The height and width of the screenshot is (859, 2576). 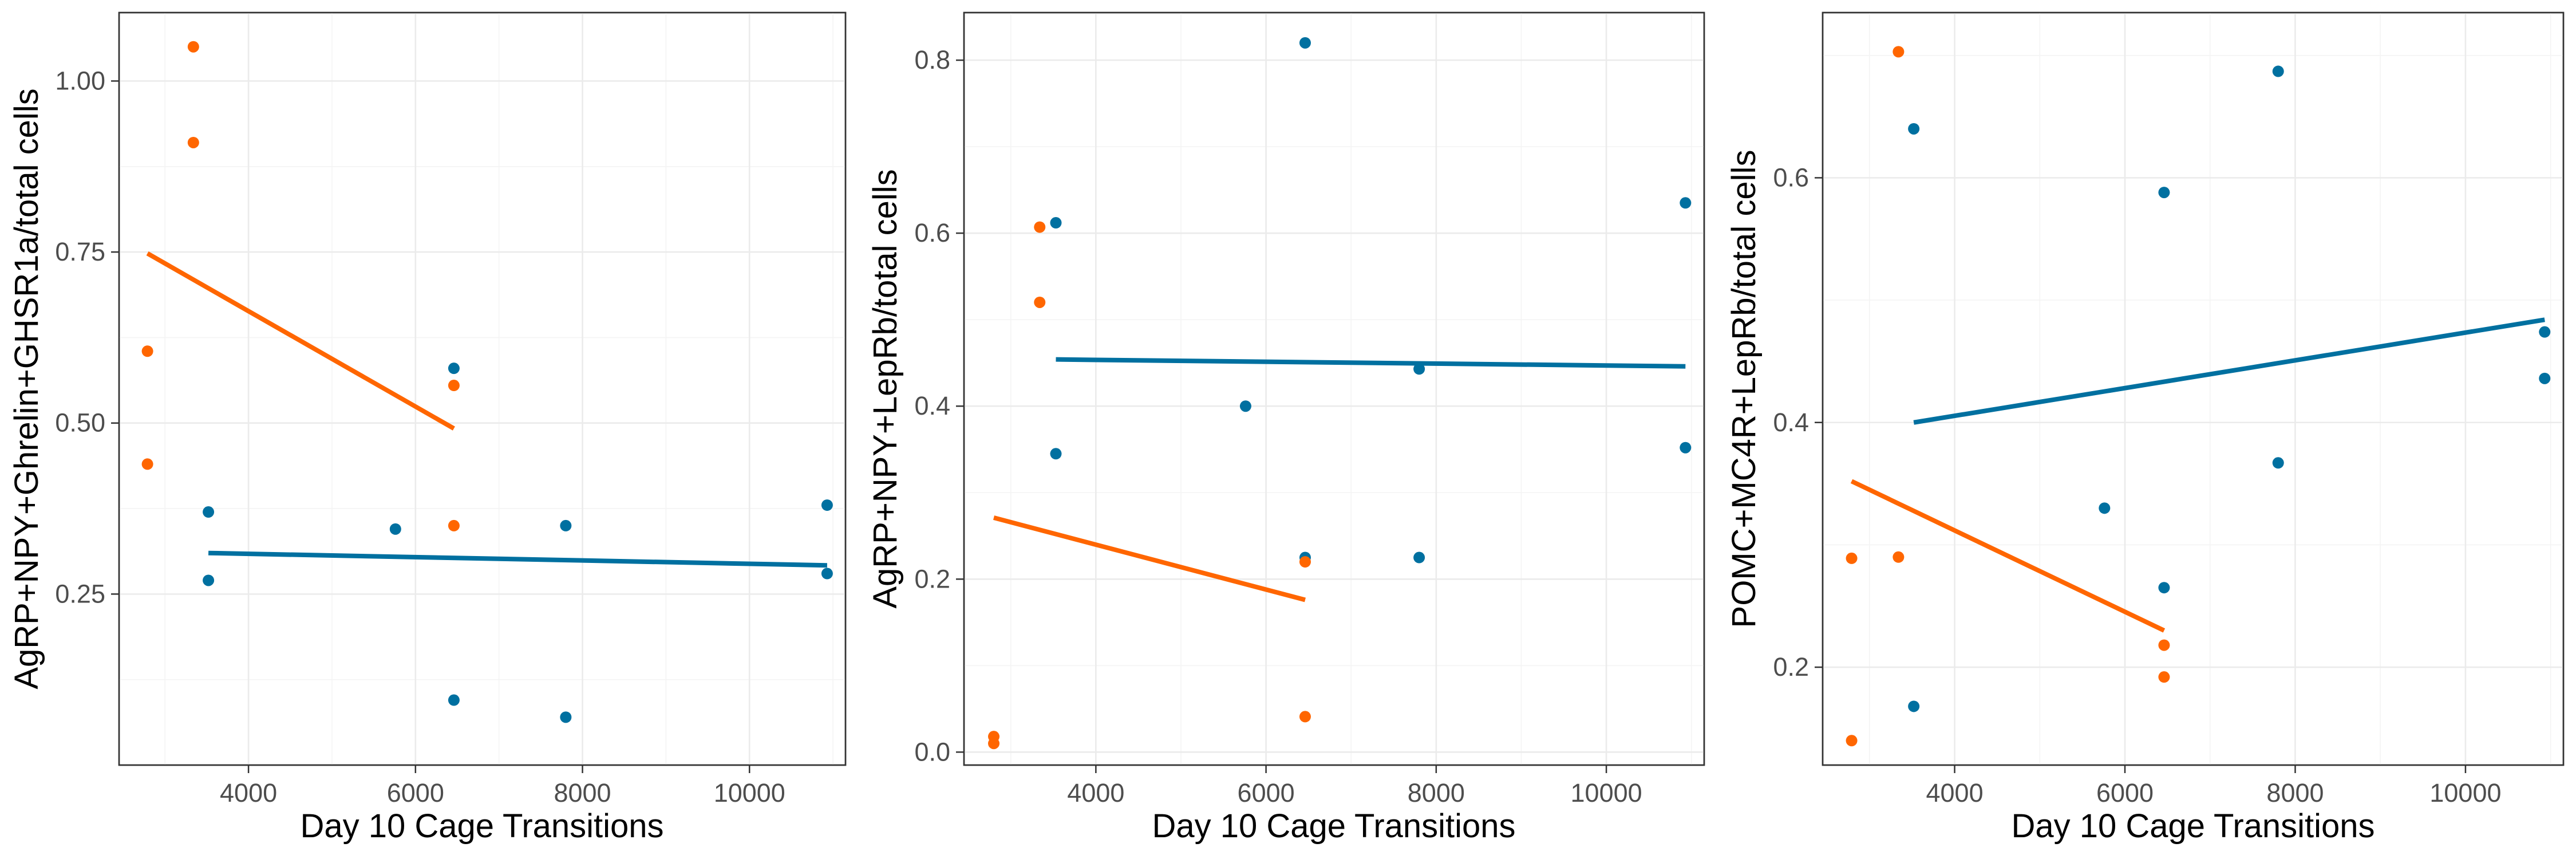 I want to click on y-tick-label: 0.25, so click(x=80, y=593).